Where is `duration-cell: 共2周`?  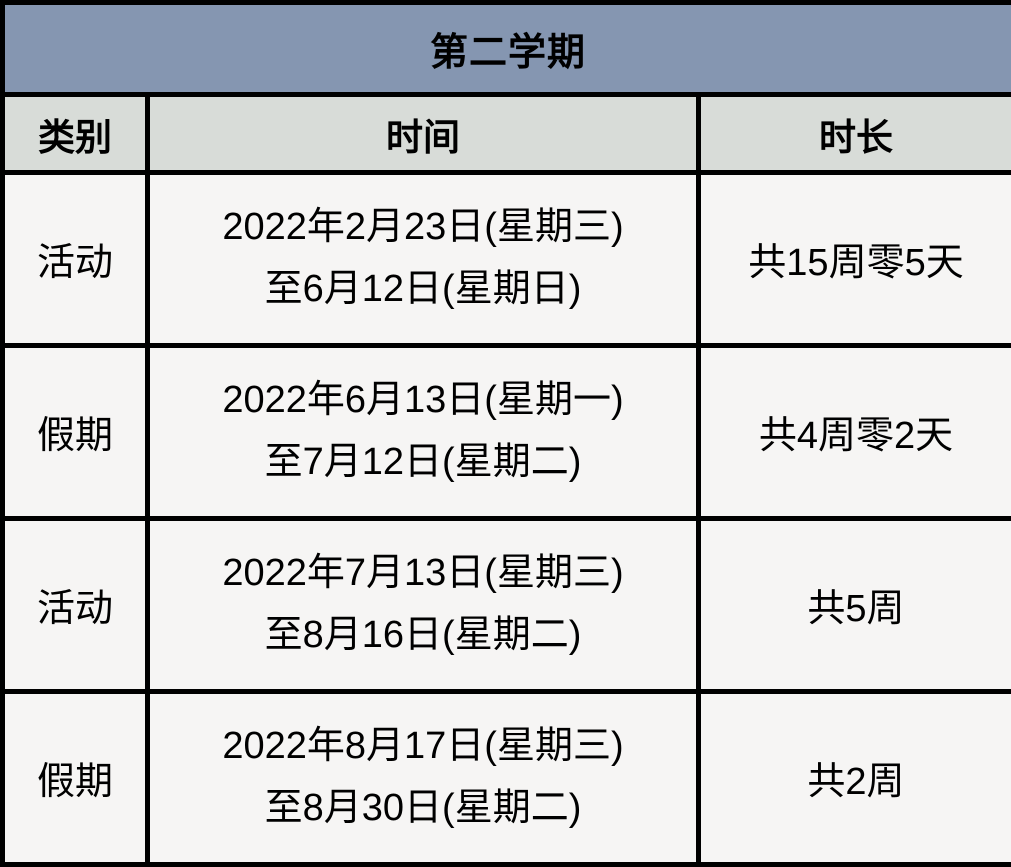
duration-cell: 共2周 is located at coordinates (853, 777).